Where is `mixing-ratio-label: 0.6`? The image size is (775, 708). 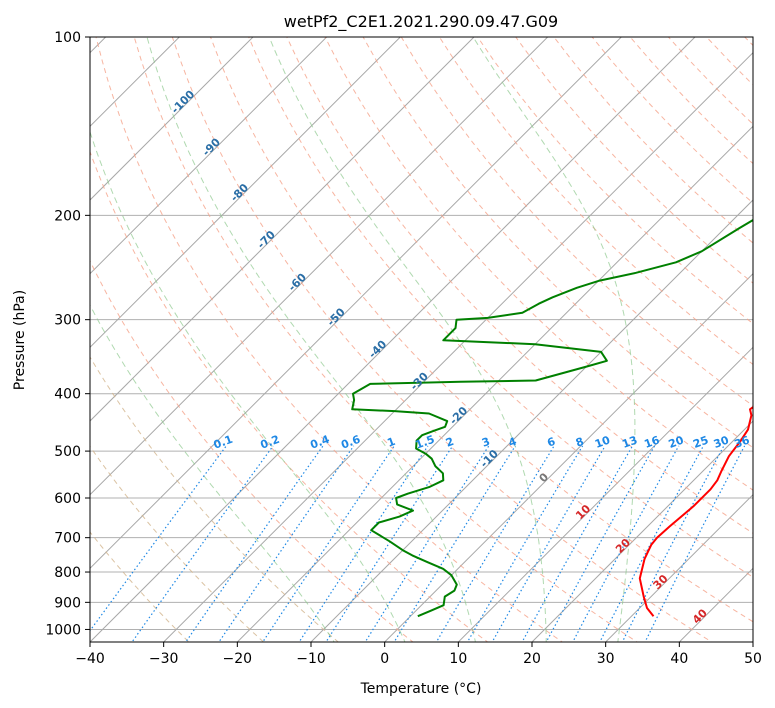 mixing-ratio-label: 0.6 is located at coordinates (350, 442).